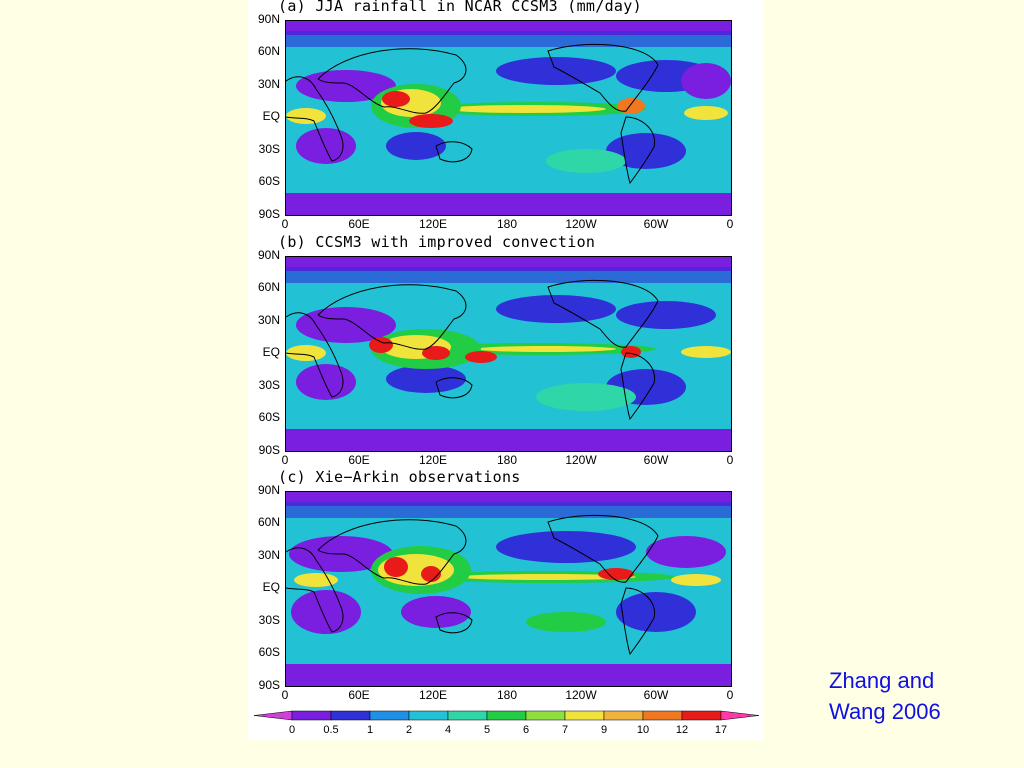 The width and height of the screenshot is (1024, 768). Describe the element at coordinates (643, 730) in the screenshot. I see `colorbar-label: 10` at that location.